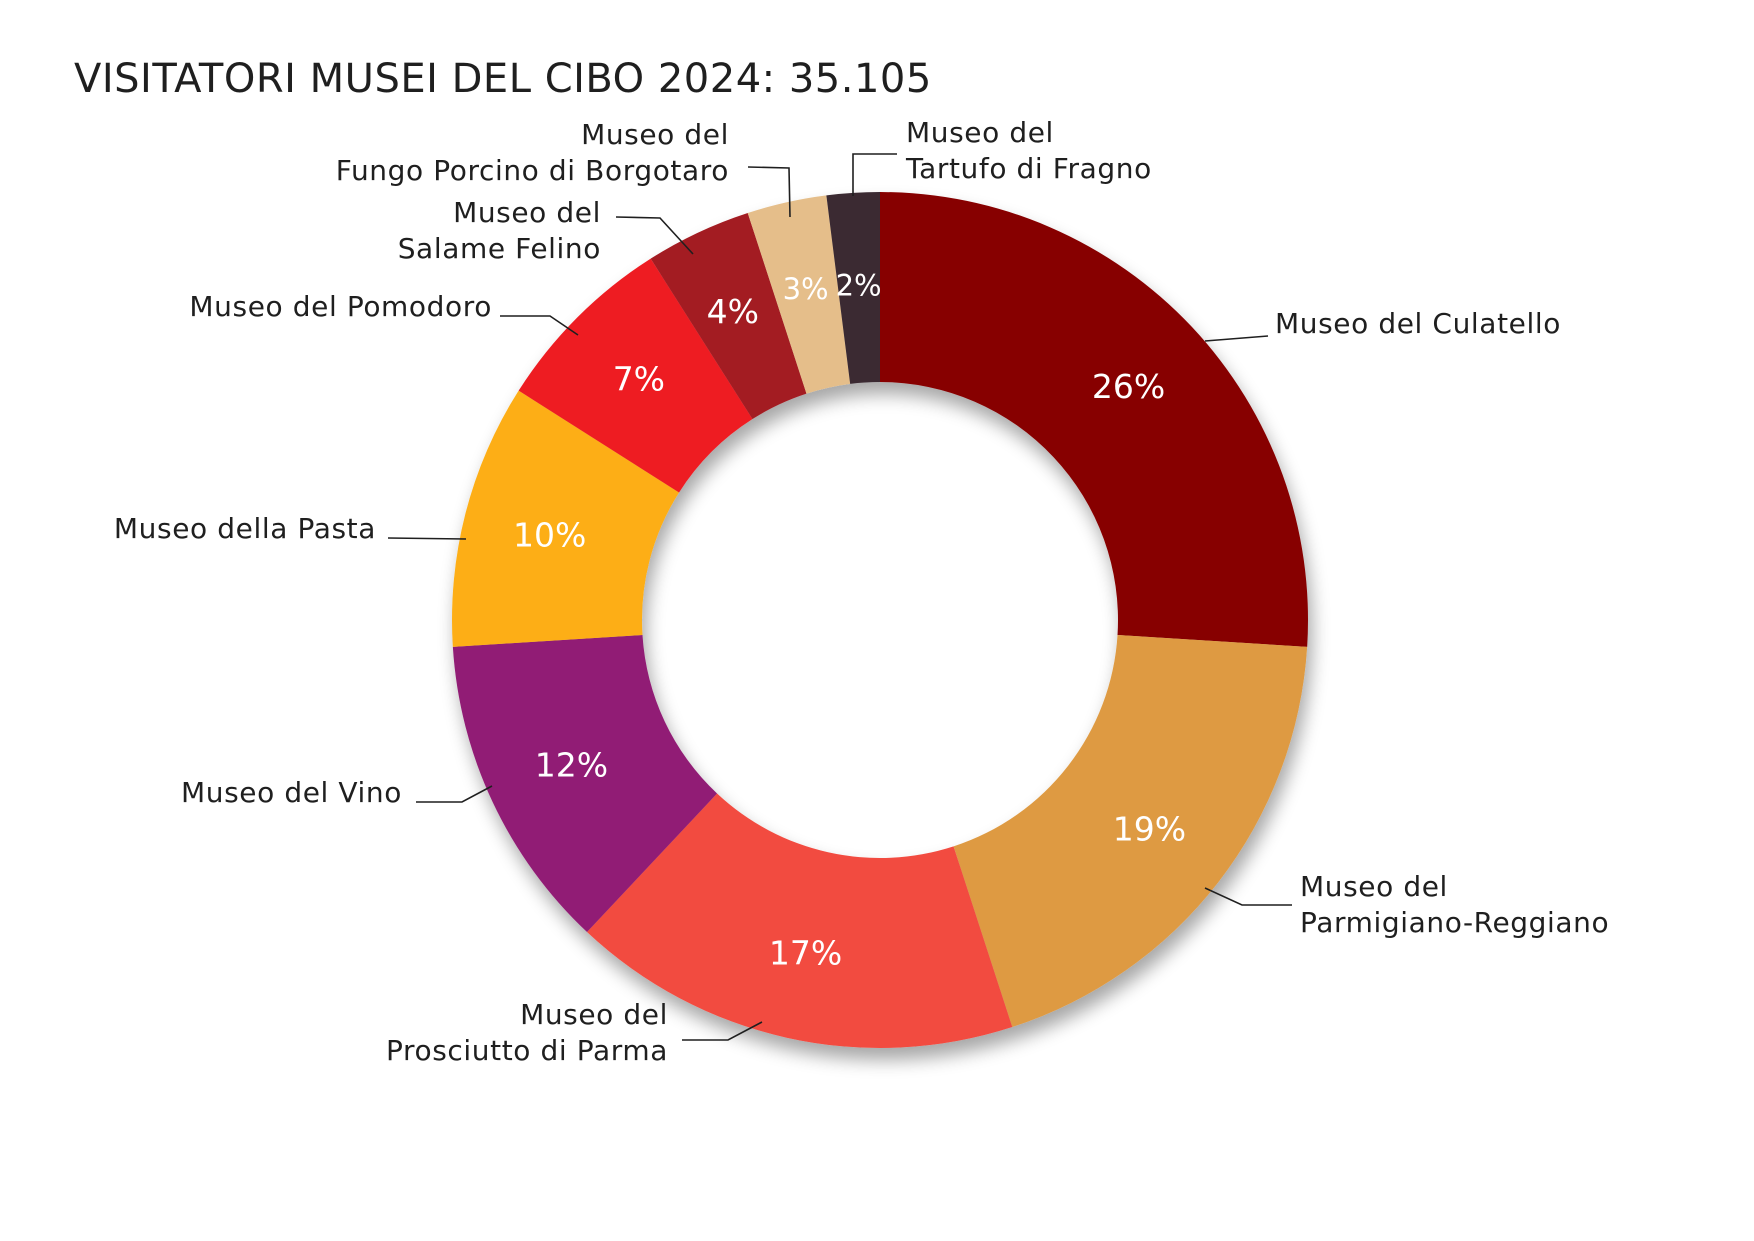 The image size is (1754, 1241). I want to click on callout-label-museo-del-pomodoro: Museo del Pomodoro, so click(340, 306).